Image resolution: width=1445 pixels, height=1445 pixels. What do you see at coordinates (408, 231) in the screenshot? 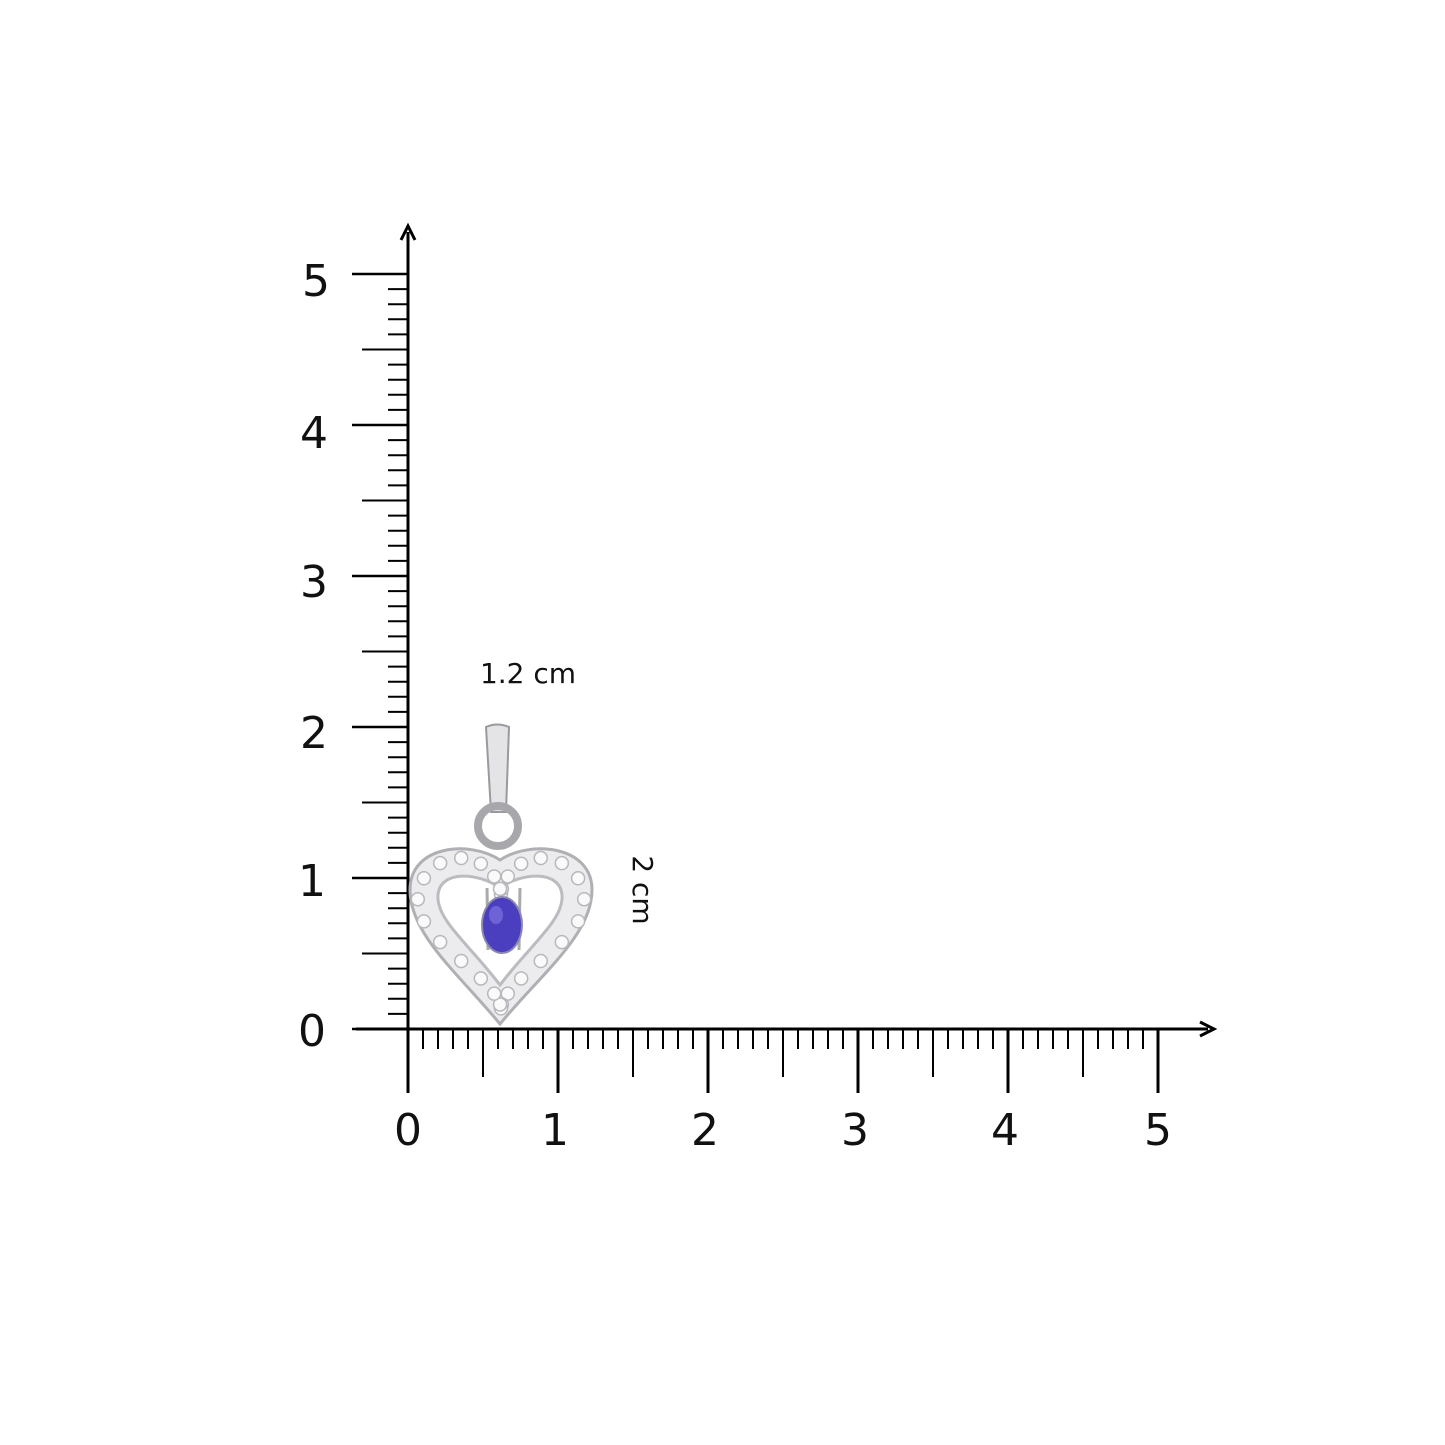
I see `y-axis-arrow-icon` at bounding box center [408, 231].